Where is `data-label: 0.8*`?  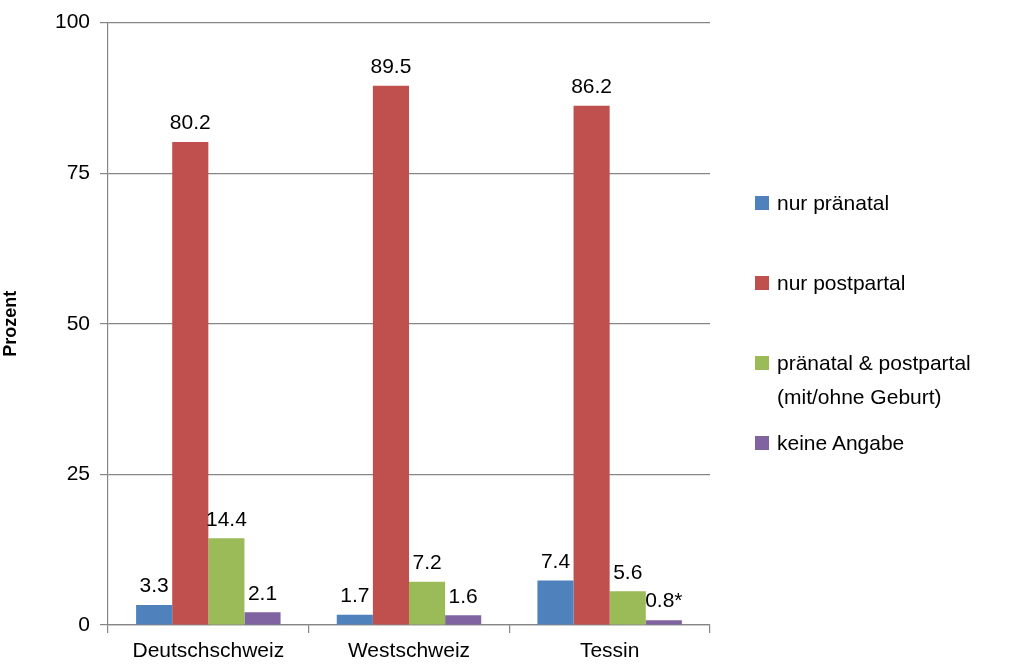
data-label: 0.8* is located at coordinates (664, 600).